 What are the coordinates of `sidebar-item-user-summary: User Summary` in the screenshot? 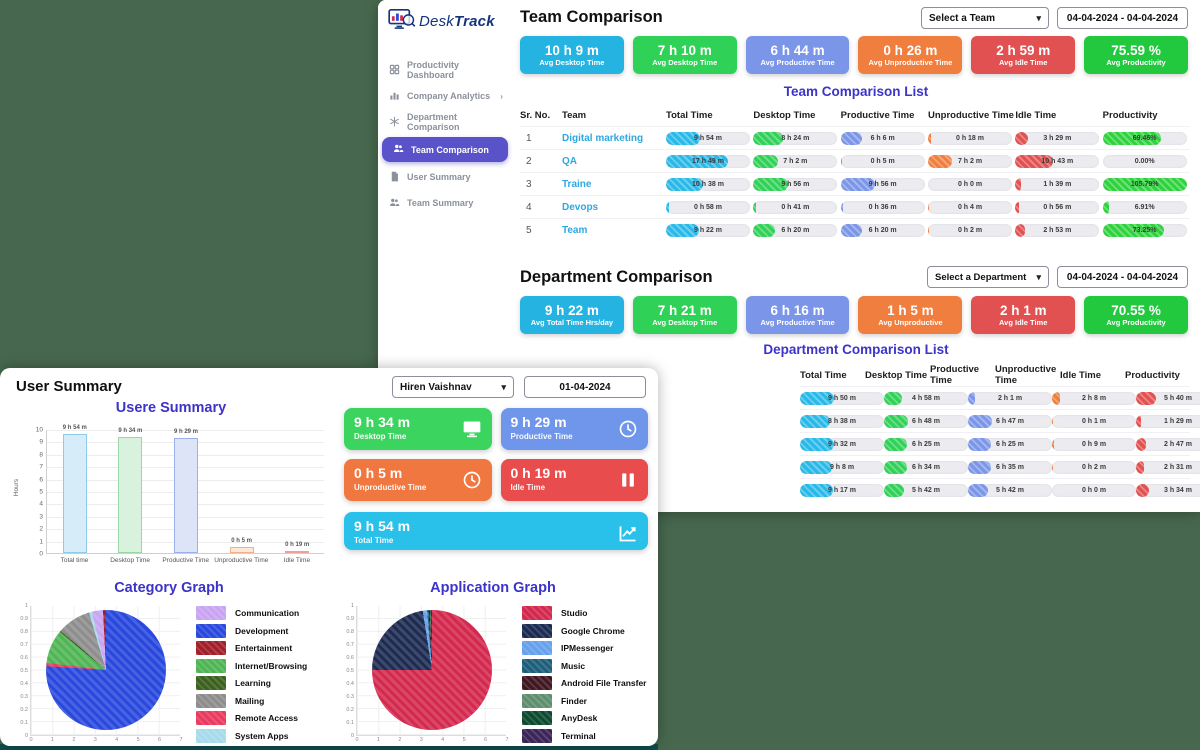 It's located at (445, 177).